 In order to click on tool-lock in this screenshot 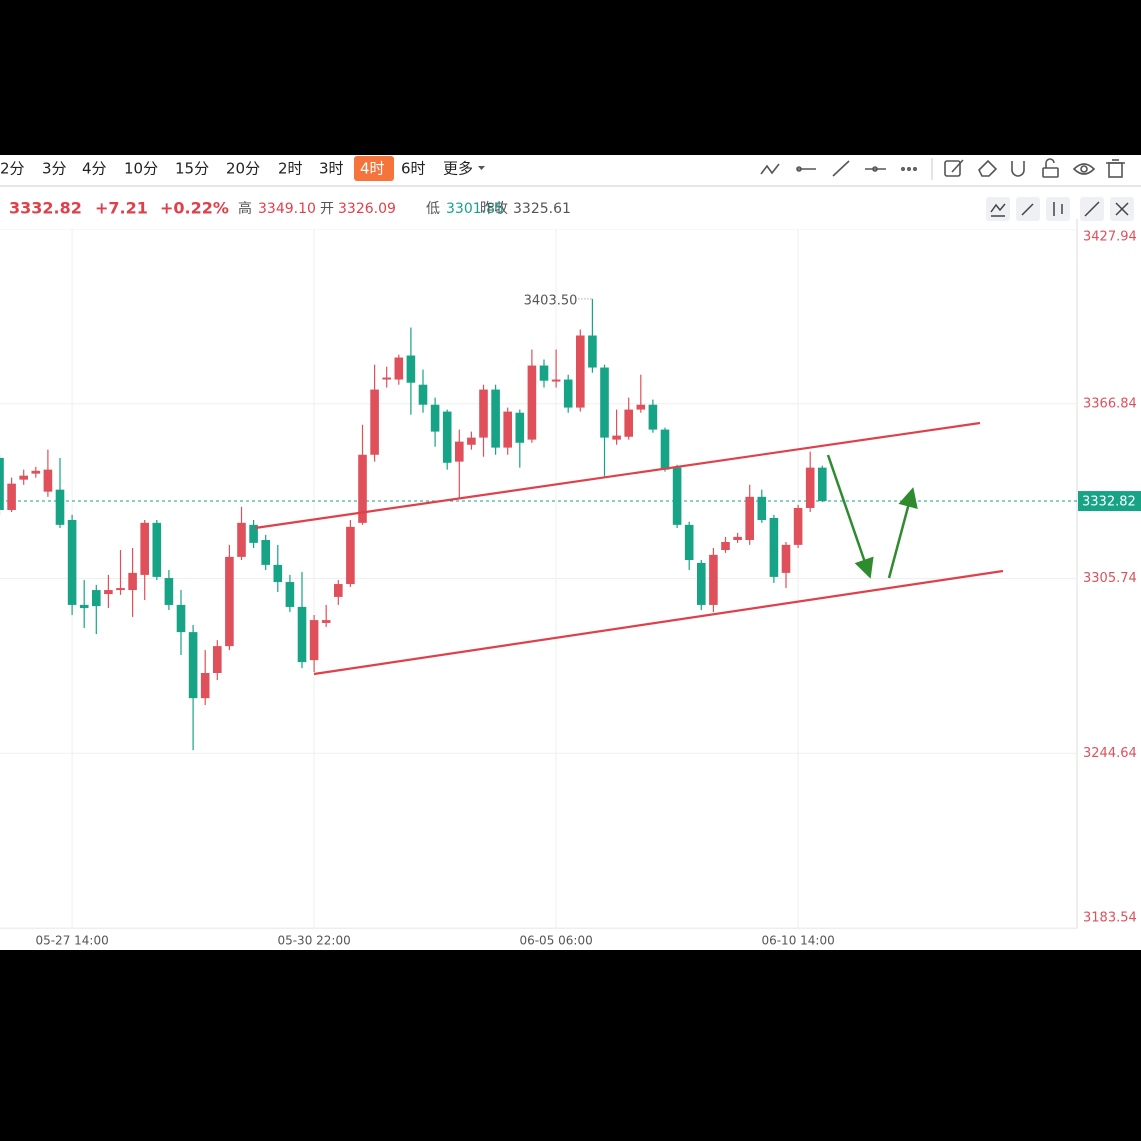, I will do `click(1050, 168)`.